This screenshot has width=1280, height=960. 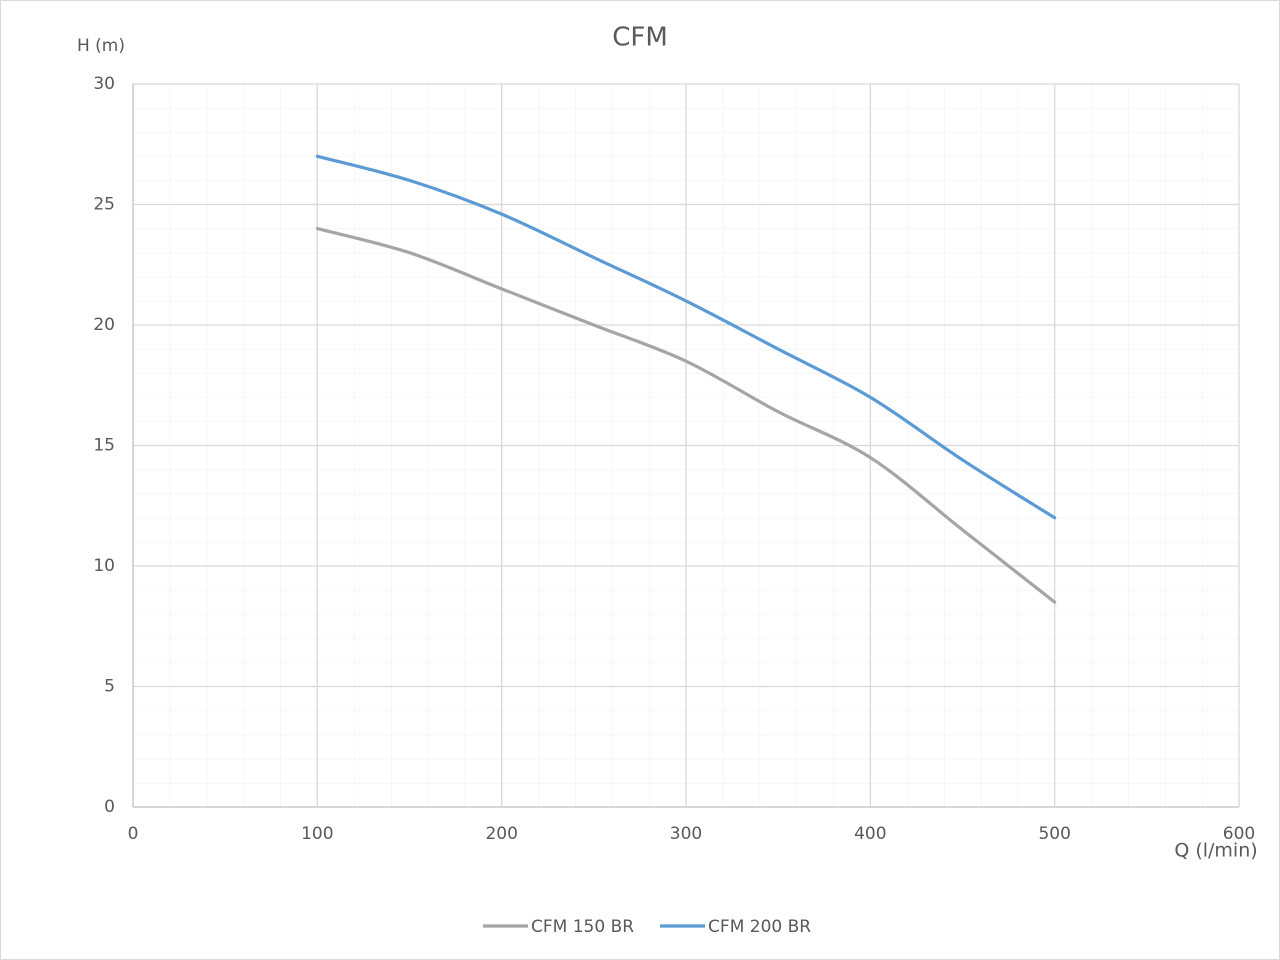 What do you see at coordinates (759, 927) in the screenshot?
I see `legend-label: CFM 200 BR` at bounding box center [759, 927].